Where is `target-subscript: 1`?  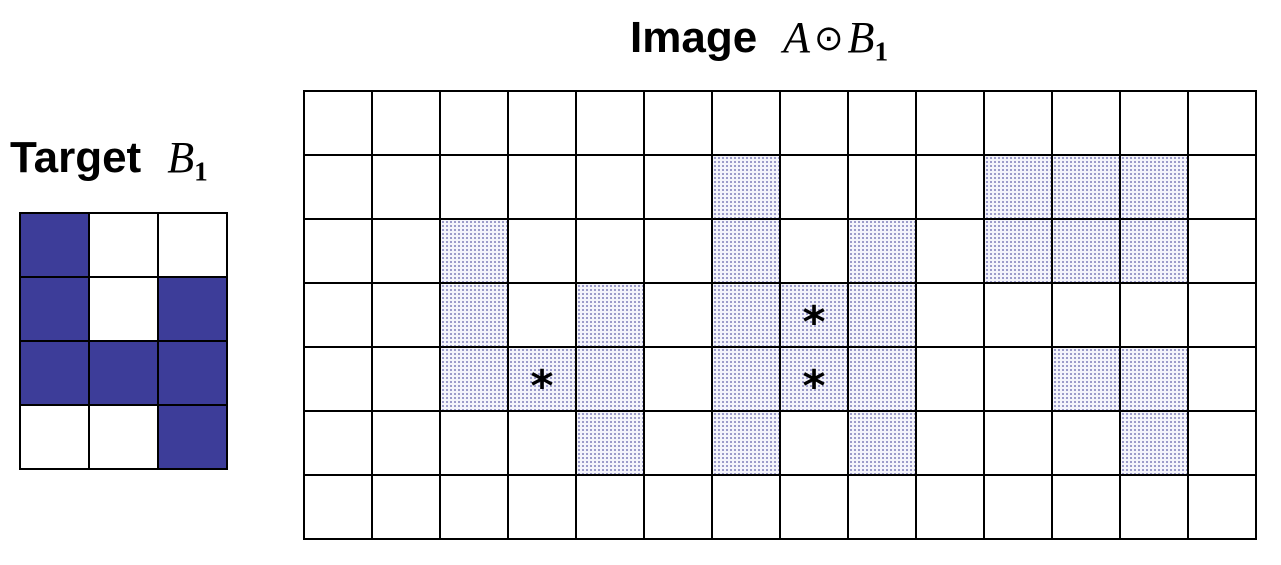 target-subscript: 1 is located at coordinates (201, 171).